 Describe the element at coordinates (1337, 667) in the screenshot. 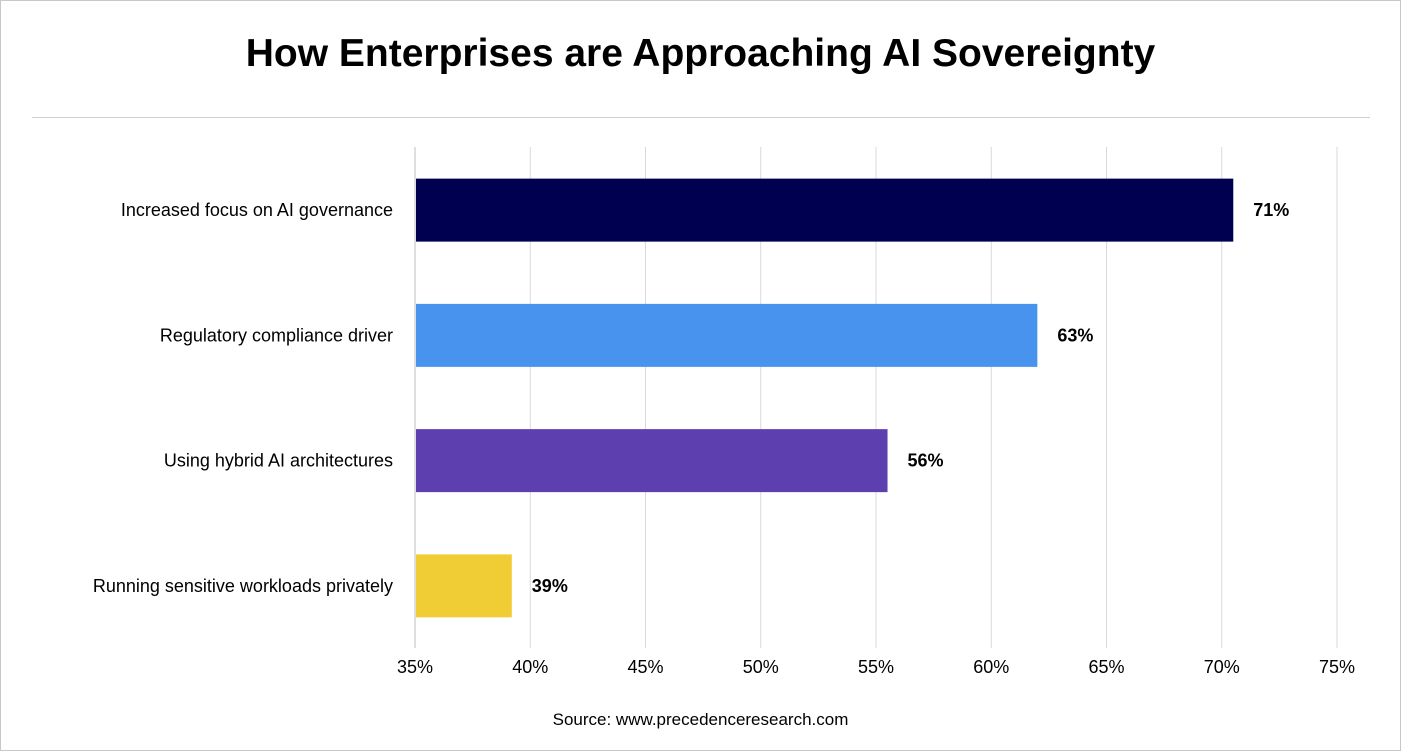

I see `x-tick-label: 75%` at that location.